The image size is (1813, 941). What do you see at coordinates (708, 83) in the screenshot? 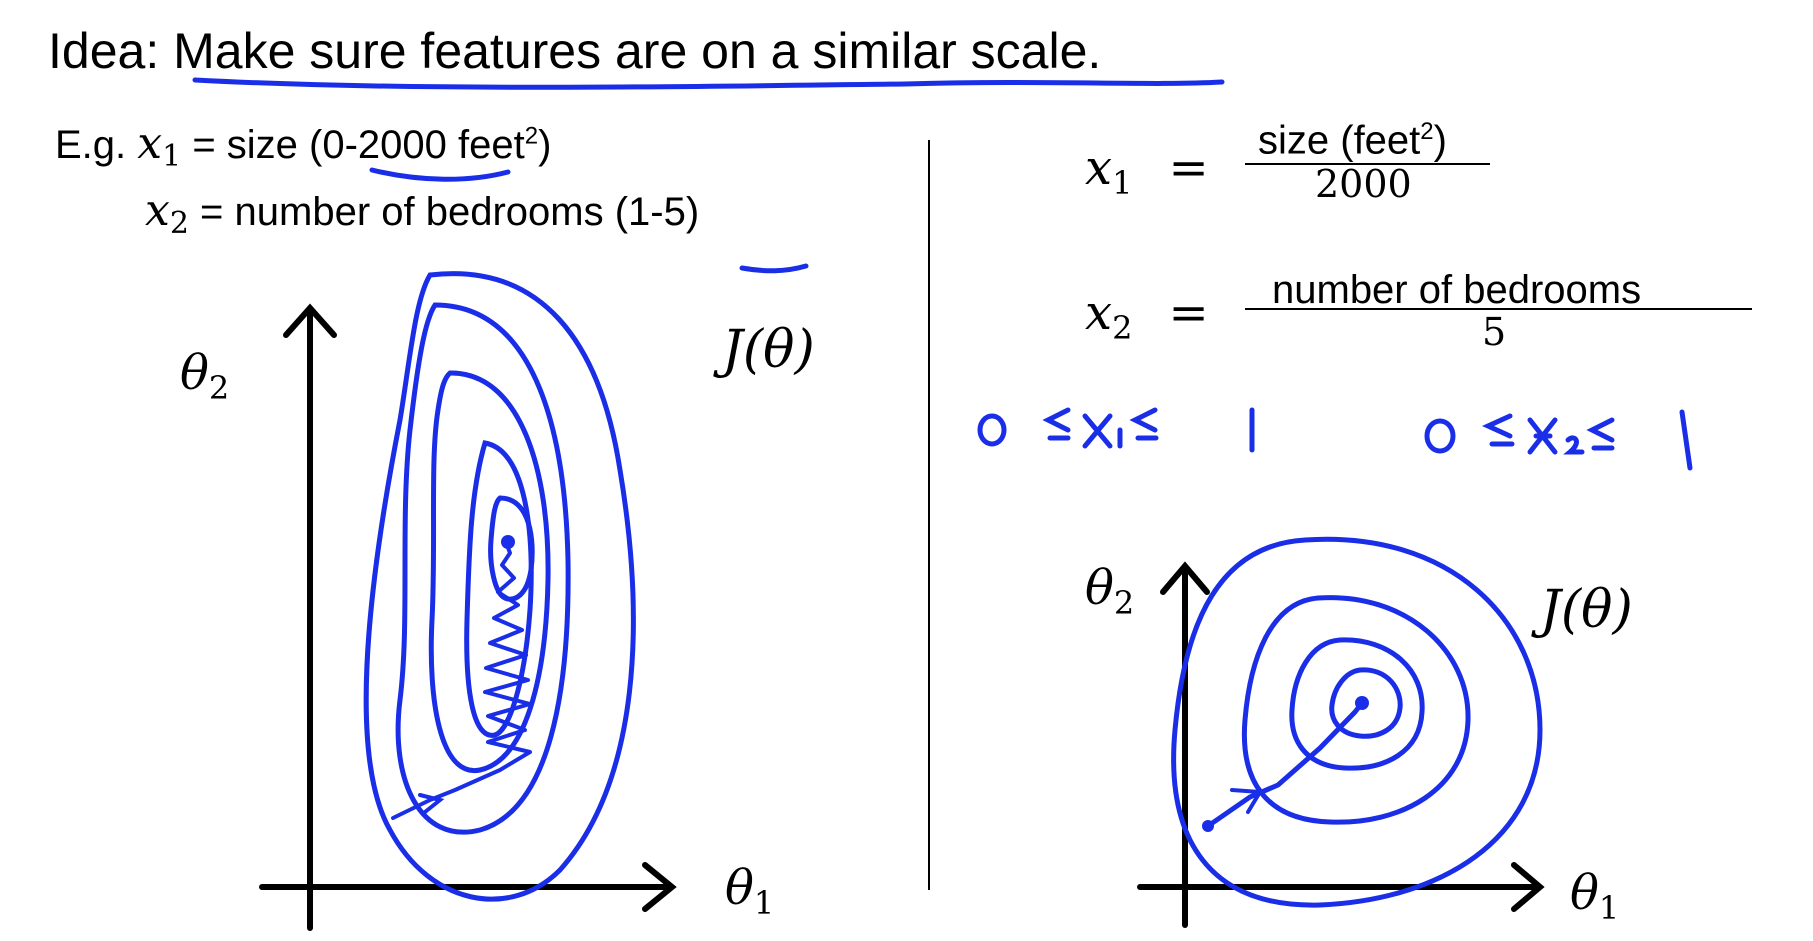
I see `title-underline-stroke` at bounding box center [708, 83].